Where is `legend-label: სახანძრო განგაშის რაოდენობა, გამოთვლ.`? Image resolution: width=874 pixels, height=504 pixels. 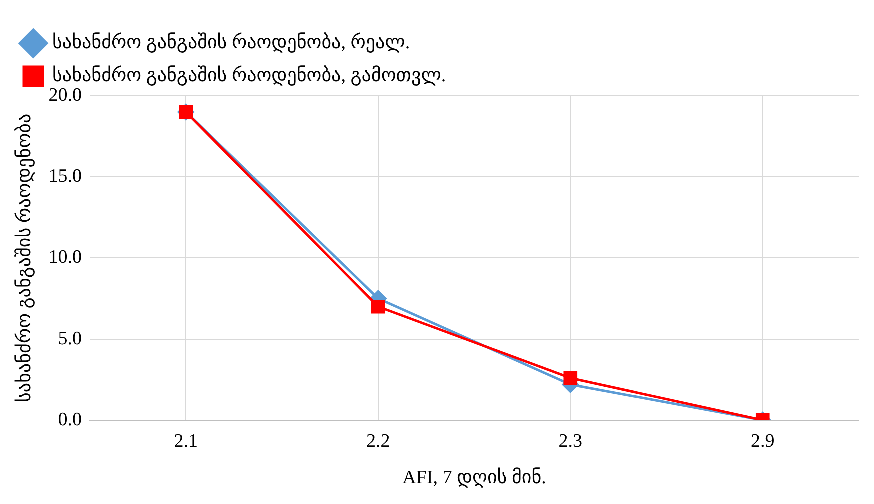 legend-label: სახანძრო განგაშის რაოდენობა, გამოთვლ. is located at coordinates (249, 75).